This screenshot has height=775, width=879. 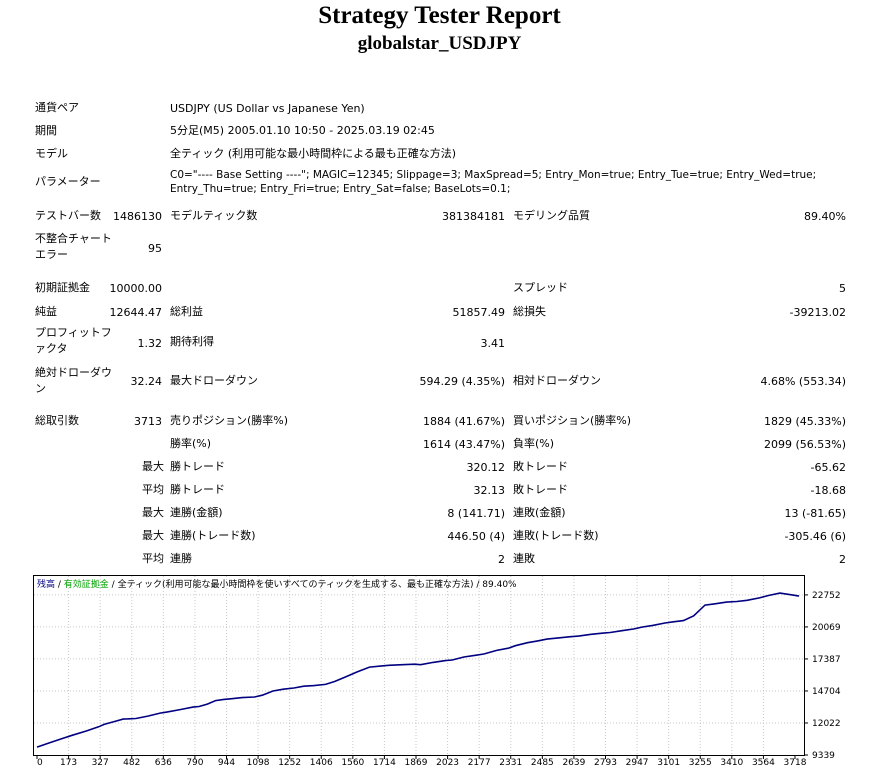 I want to click on symbol-value: USDJPY (US Dollar vs Japanese Yen), so click(x=267, y=108).